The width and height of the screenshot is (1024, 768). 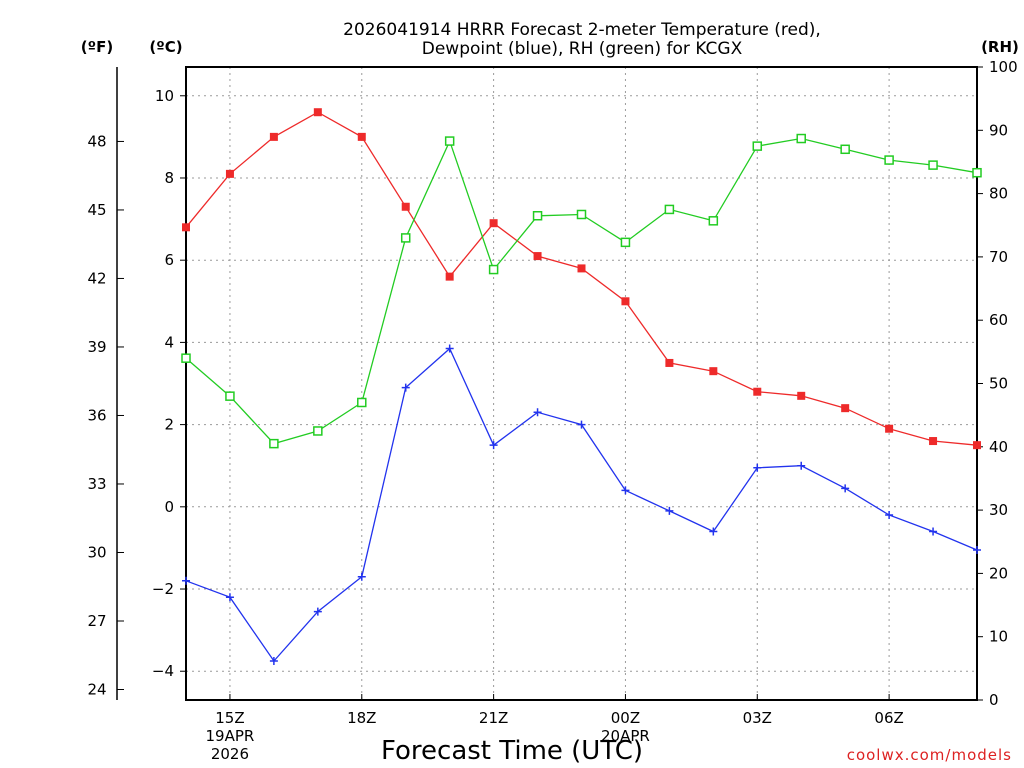 What do you see at coordinates (998, 130) in the screenshot?
I see `rh-tick-label: 90` at bounding box center [998, 130].